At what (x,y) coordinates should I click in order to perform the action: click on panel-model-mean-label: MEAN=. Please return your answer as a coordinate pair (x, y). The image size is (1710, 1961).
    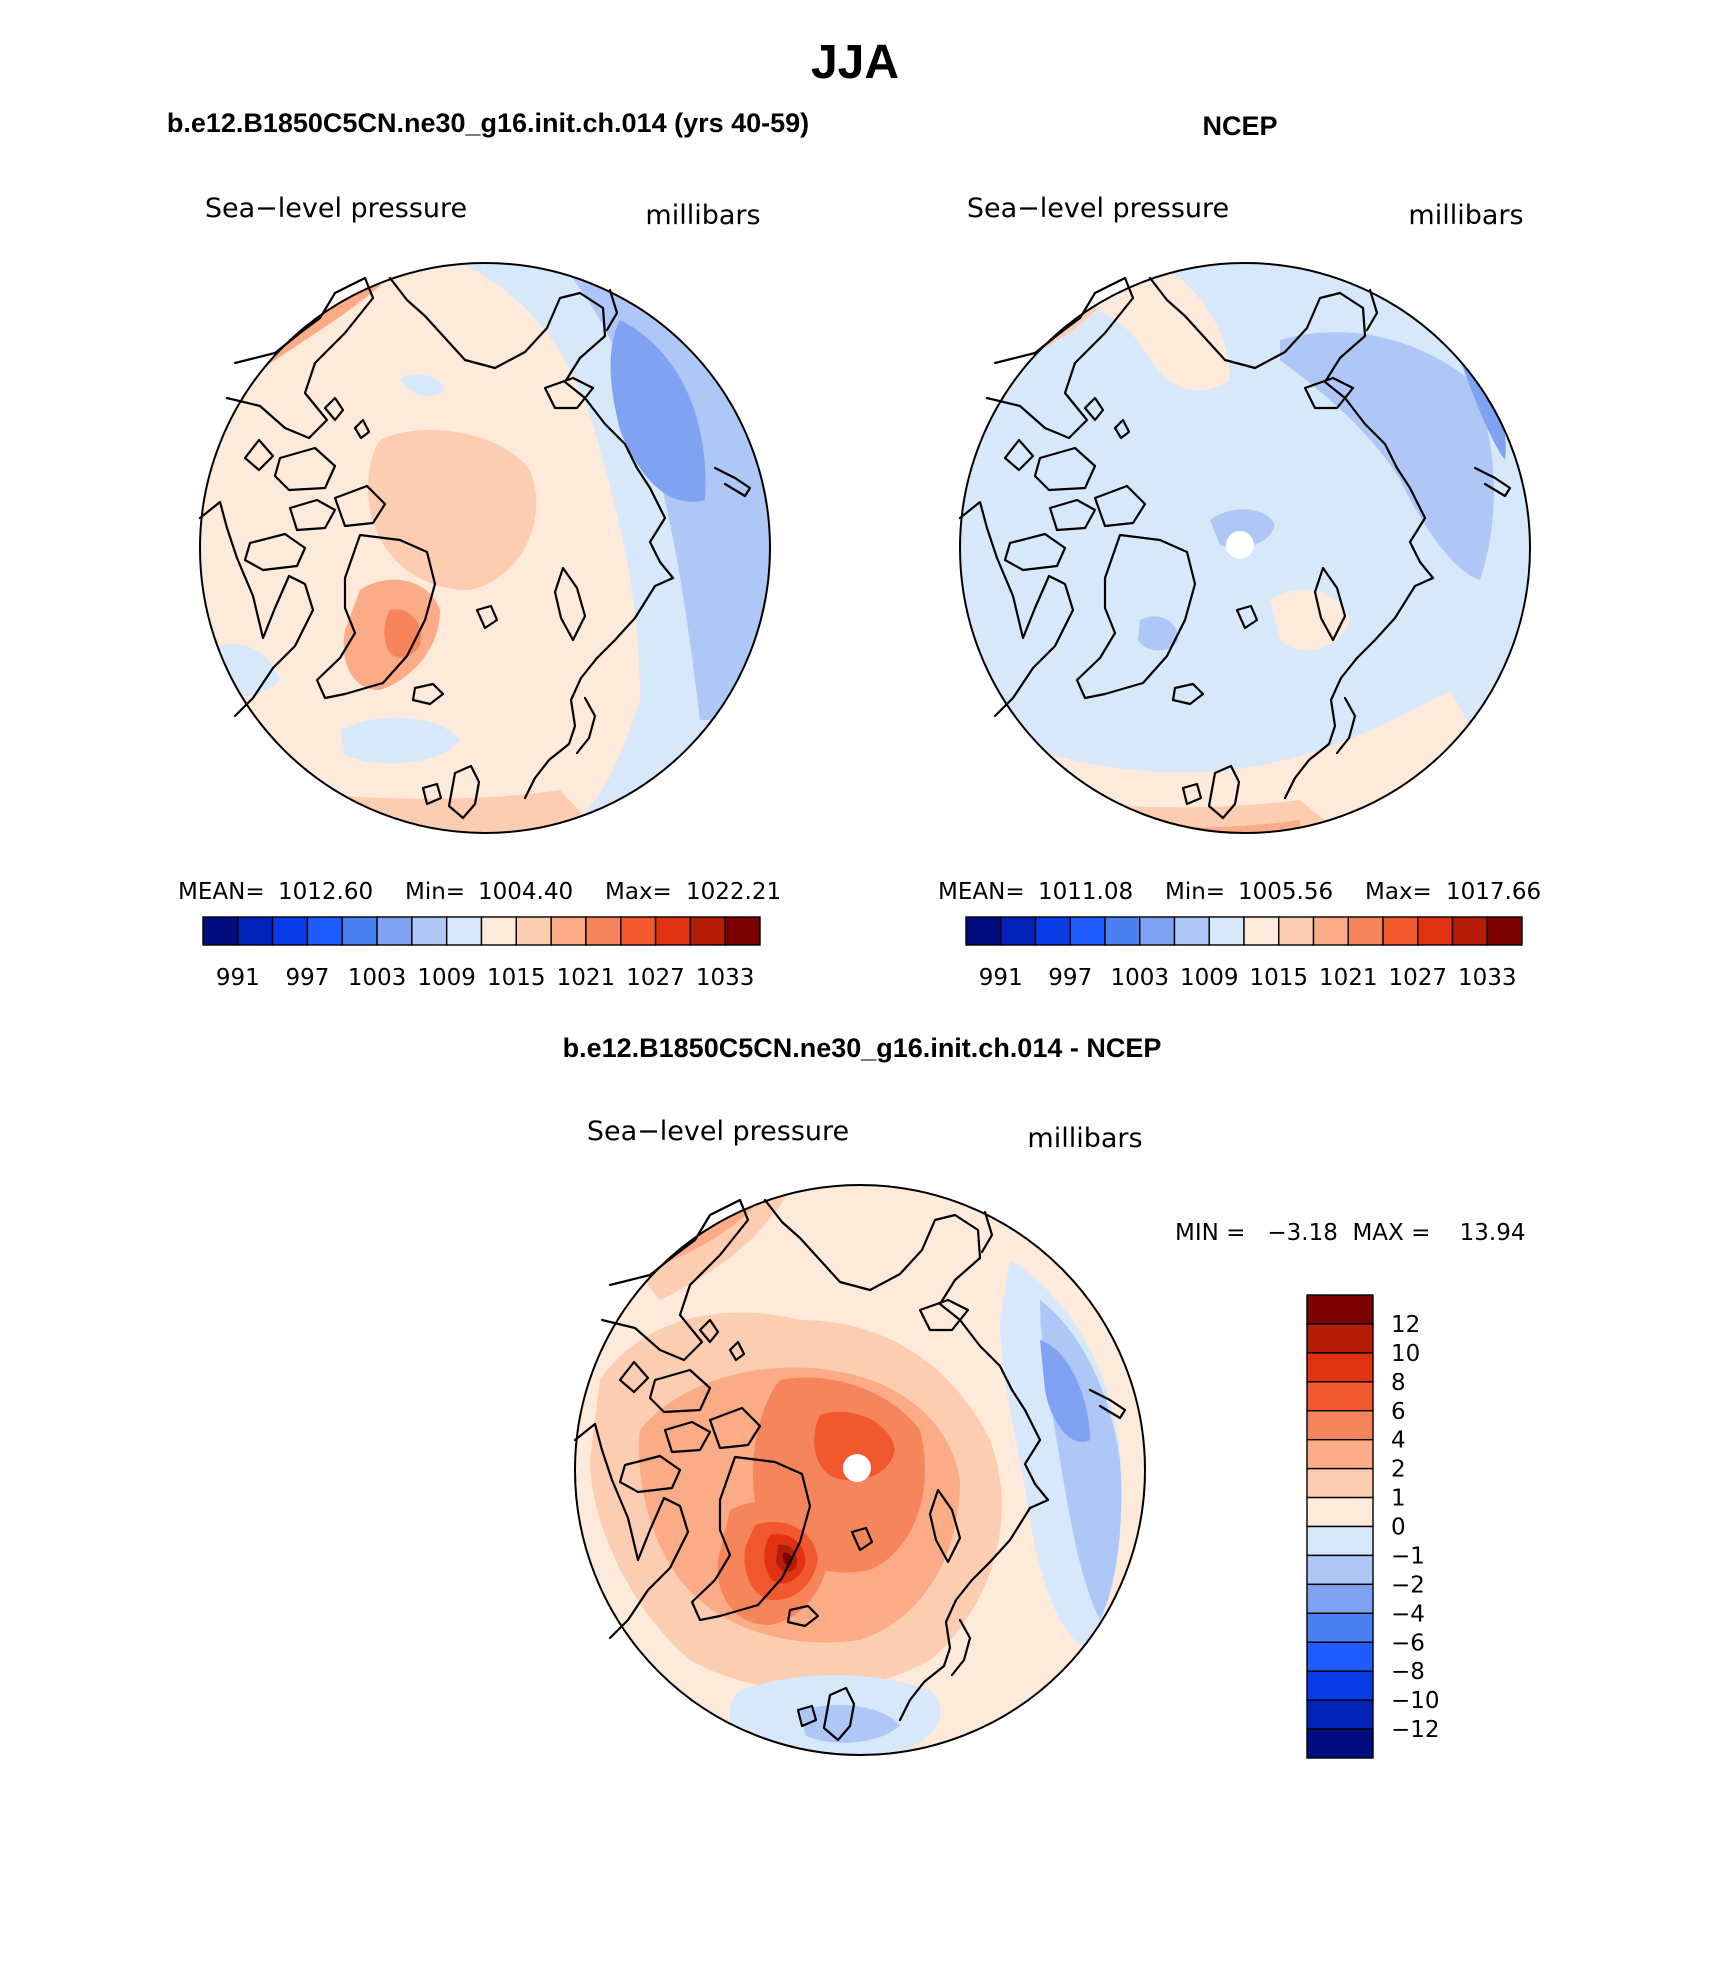
    Looking at the image, I should click on (221, 892).